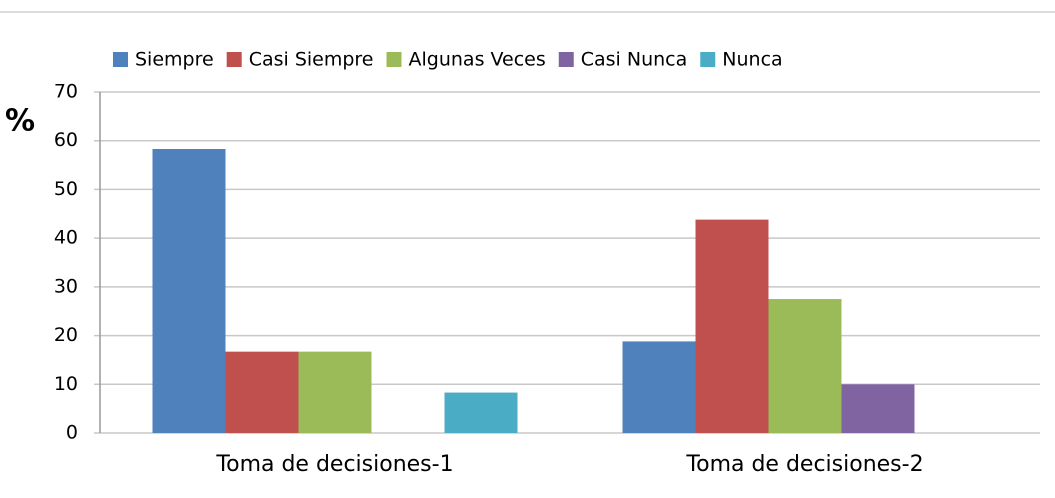  Describe the element at coordinates (804, 464) in the screenshot. I see `x-tick-label: Toma de decisiones-2` at that location.